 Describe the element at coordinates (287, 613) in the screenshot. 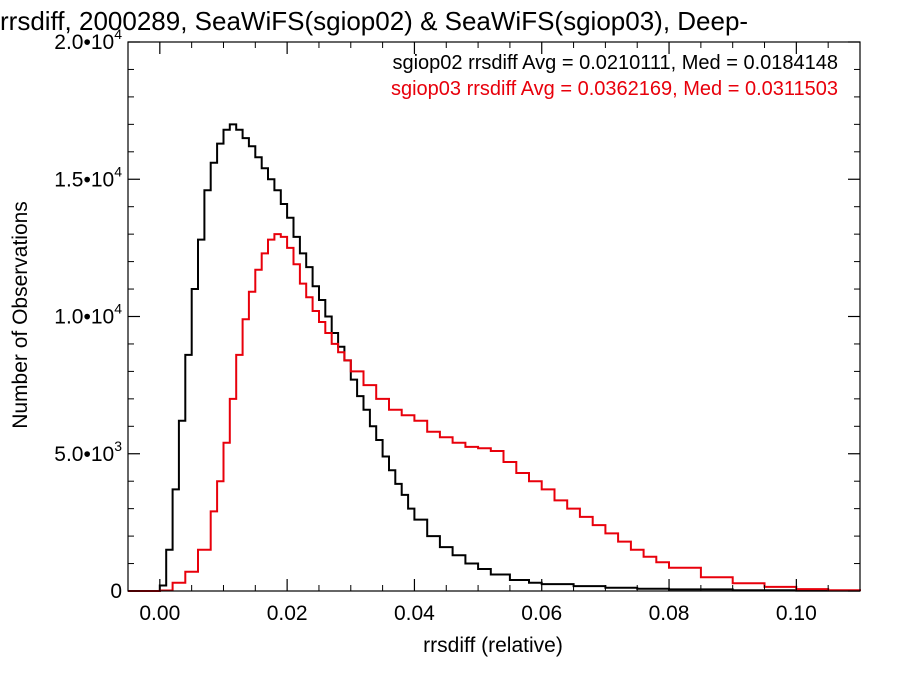

I see `x-tick-label: 0.02` at that location.